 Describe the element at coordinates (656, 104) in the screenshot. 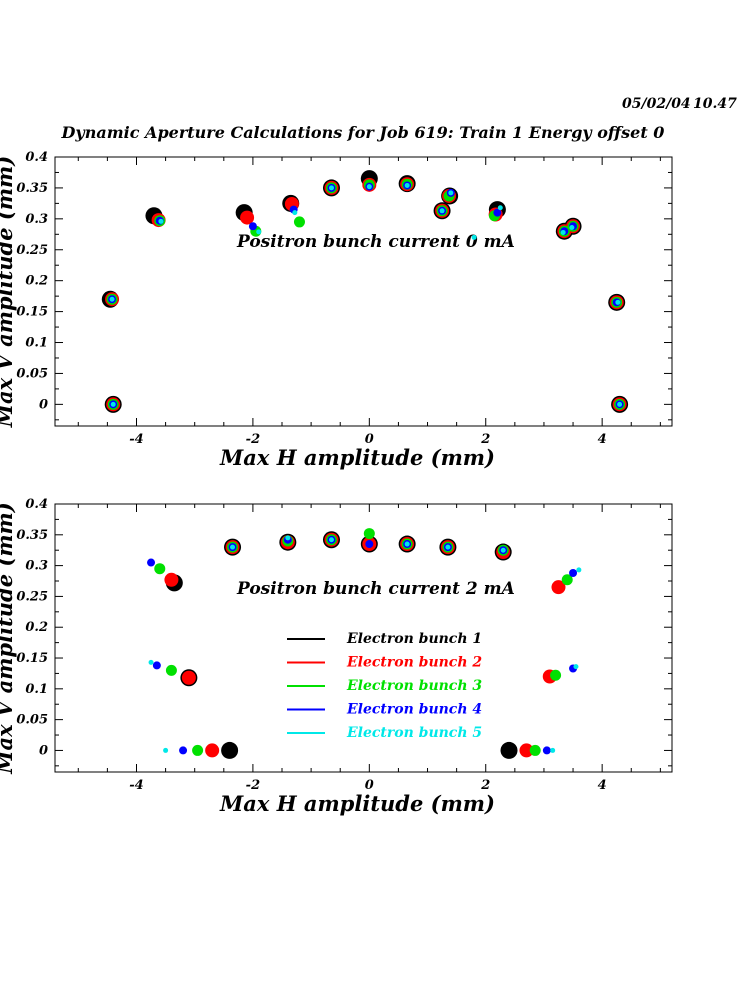

I see `date-stamp: 05/02/04` at that location.